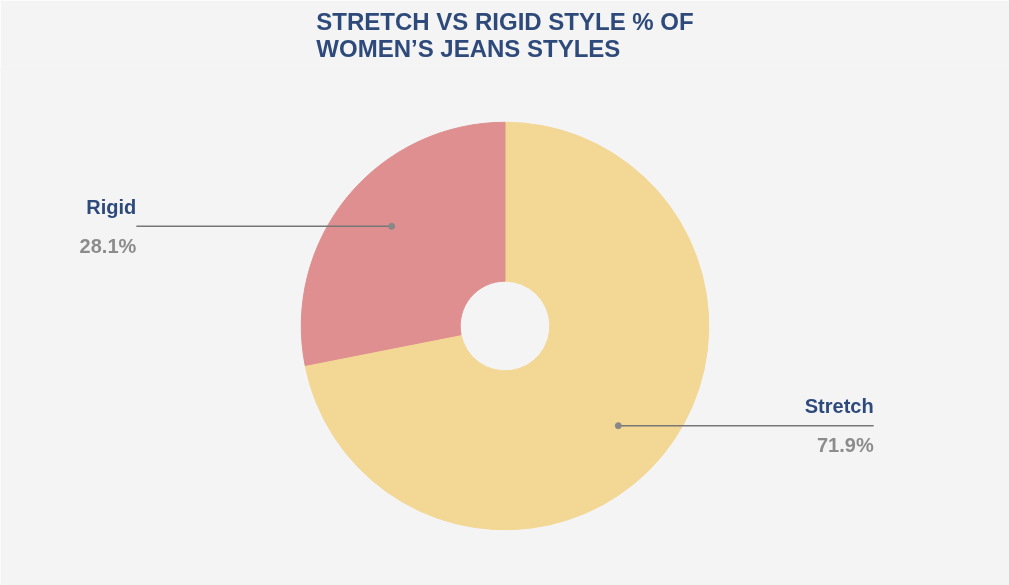 Image resolution: width=1009 pixels, height=585 pixels. What do you see at coordinates (111, 207) in the screenshot?
I see `slice-label: Rigid` at bounding box center [111, 207].